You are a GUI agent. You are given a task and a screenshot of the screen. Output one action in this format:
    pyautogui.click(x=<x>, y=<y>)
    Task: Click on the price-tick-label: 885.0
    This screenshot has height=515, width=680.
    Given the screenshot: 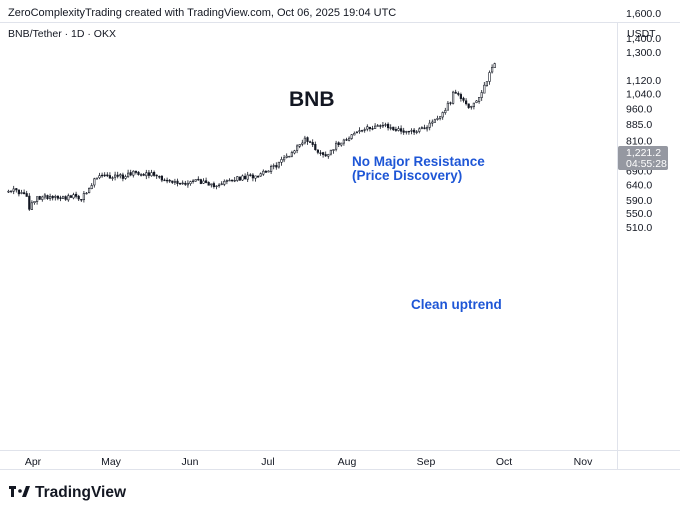 What is the action you would take?
    pyautogui.click(x=639, y=125)
    